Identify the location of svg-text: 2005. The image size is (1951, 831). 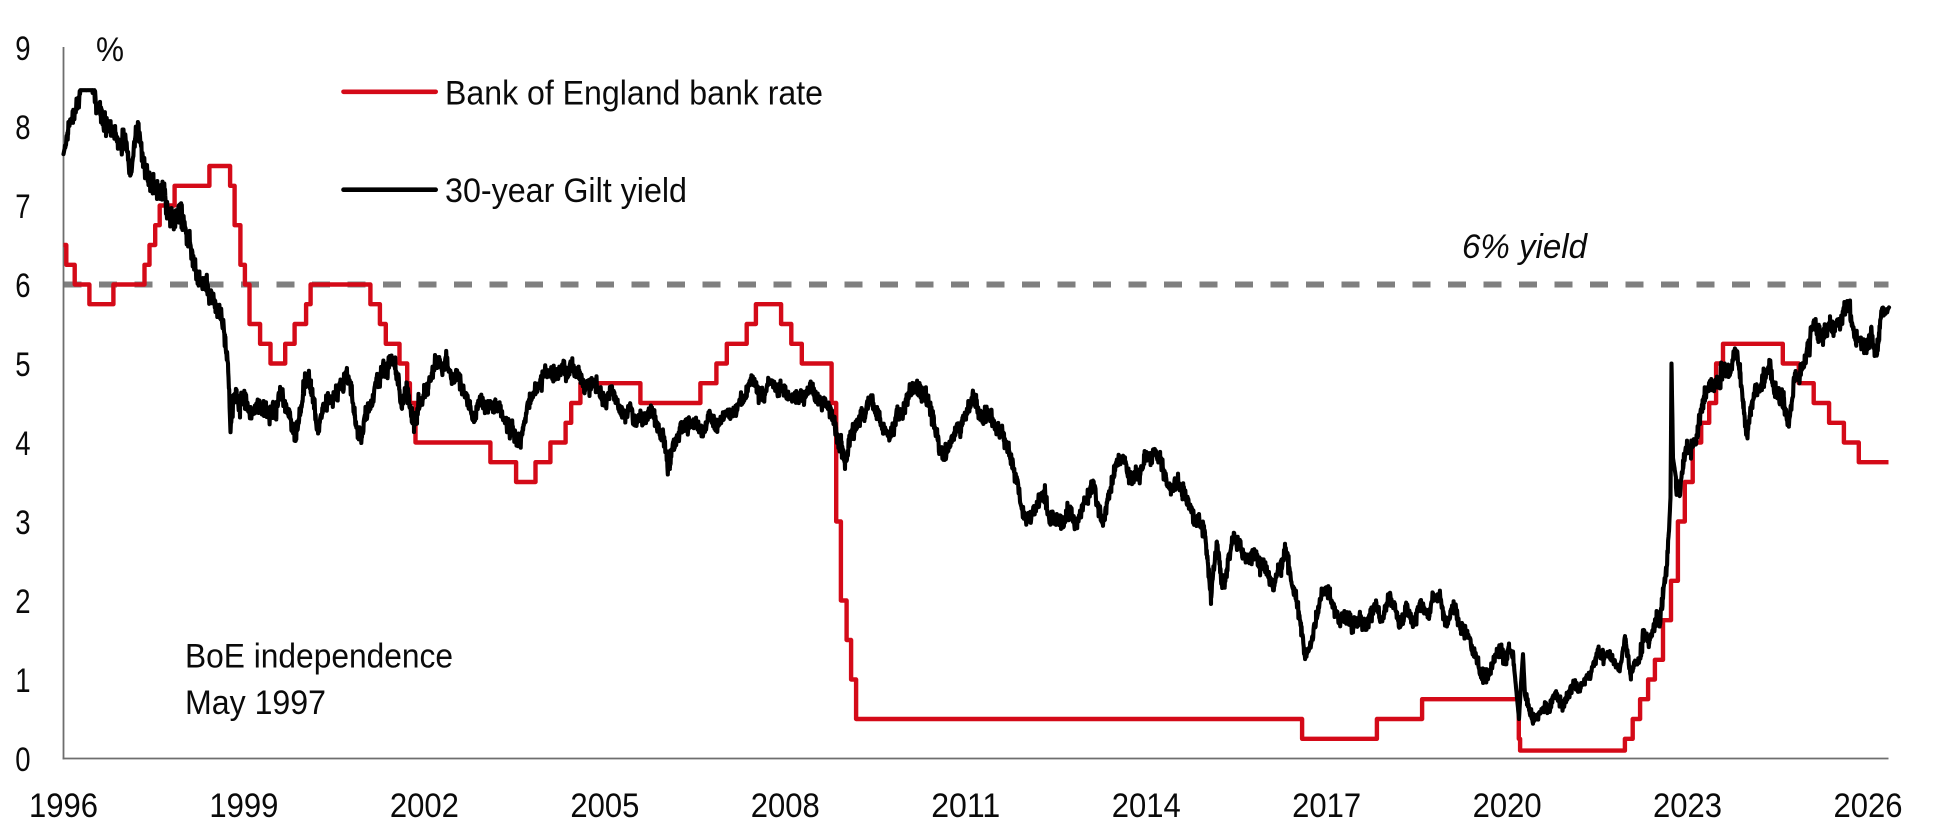
(604, 806).